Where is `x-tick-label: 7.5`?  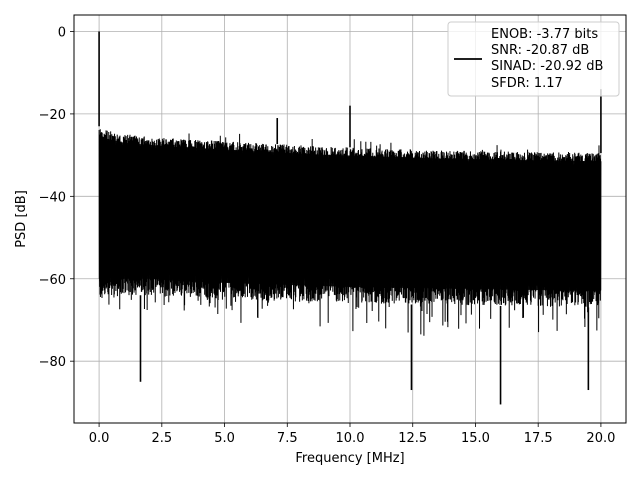
x-tick-label: 7.5 is located at coordinates (287, 438).